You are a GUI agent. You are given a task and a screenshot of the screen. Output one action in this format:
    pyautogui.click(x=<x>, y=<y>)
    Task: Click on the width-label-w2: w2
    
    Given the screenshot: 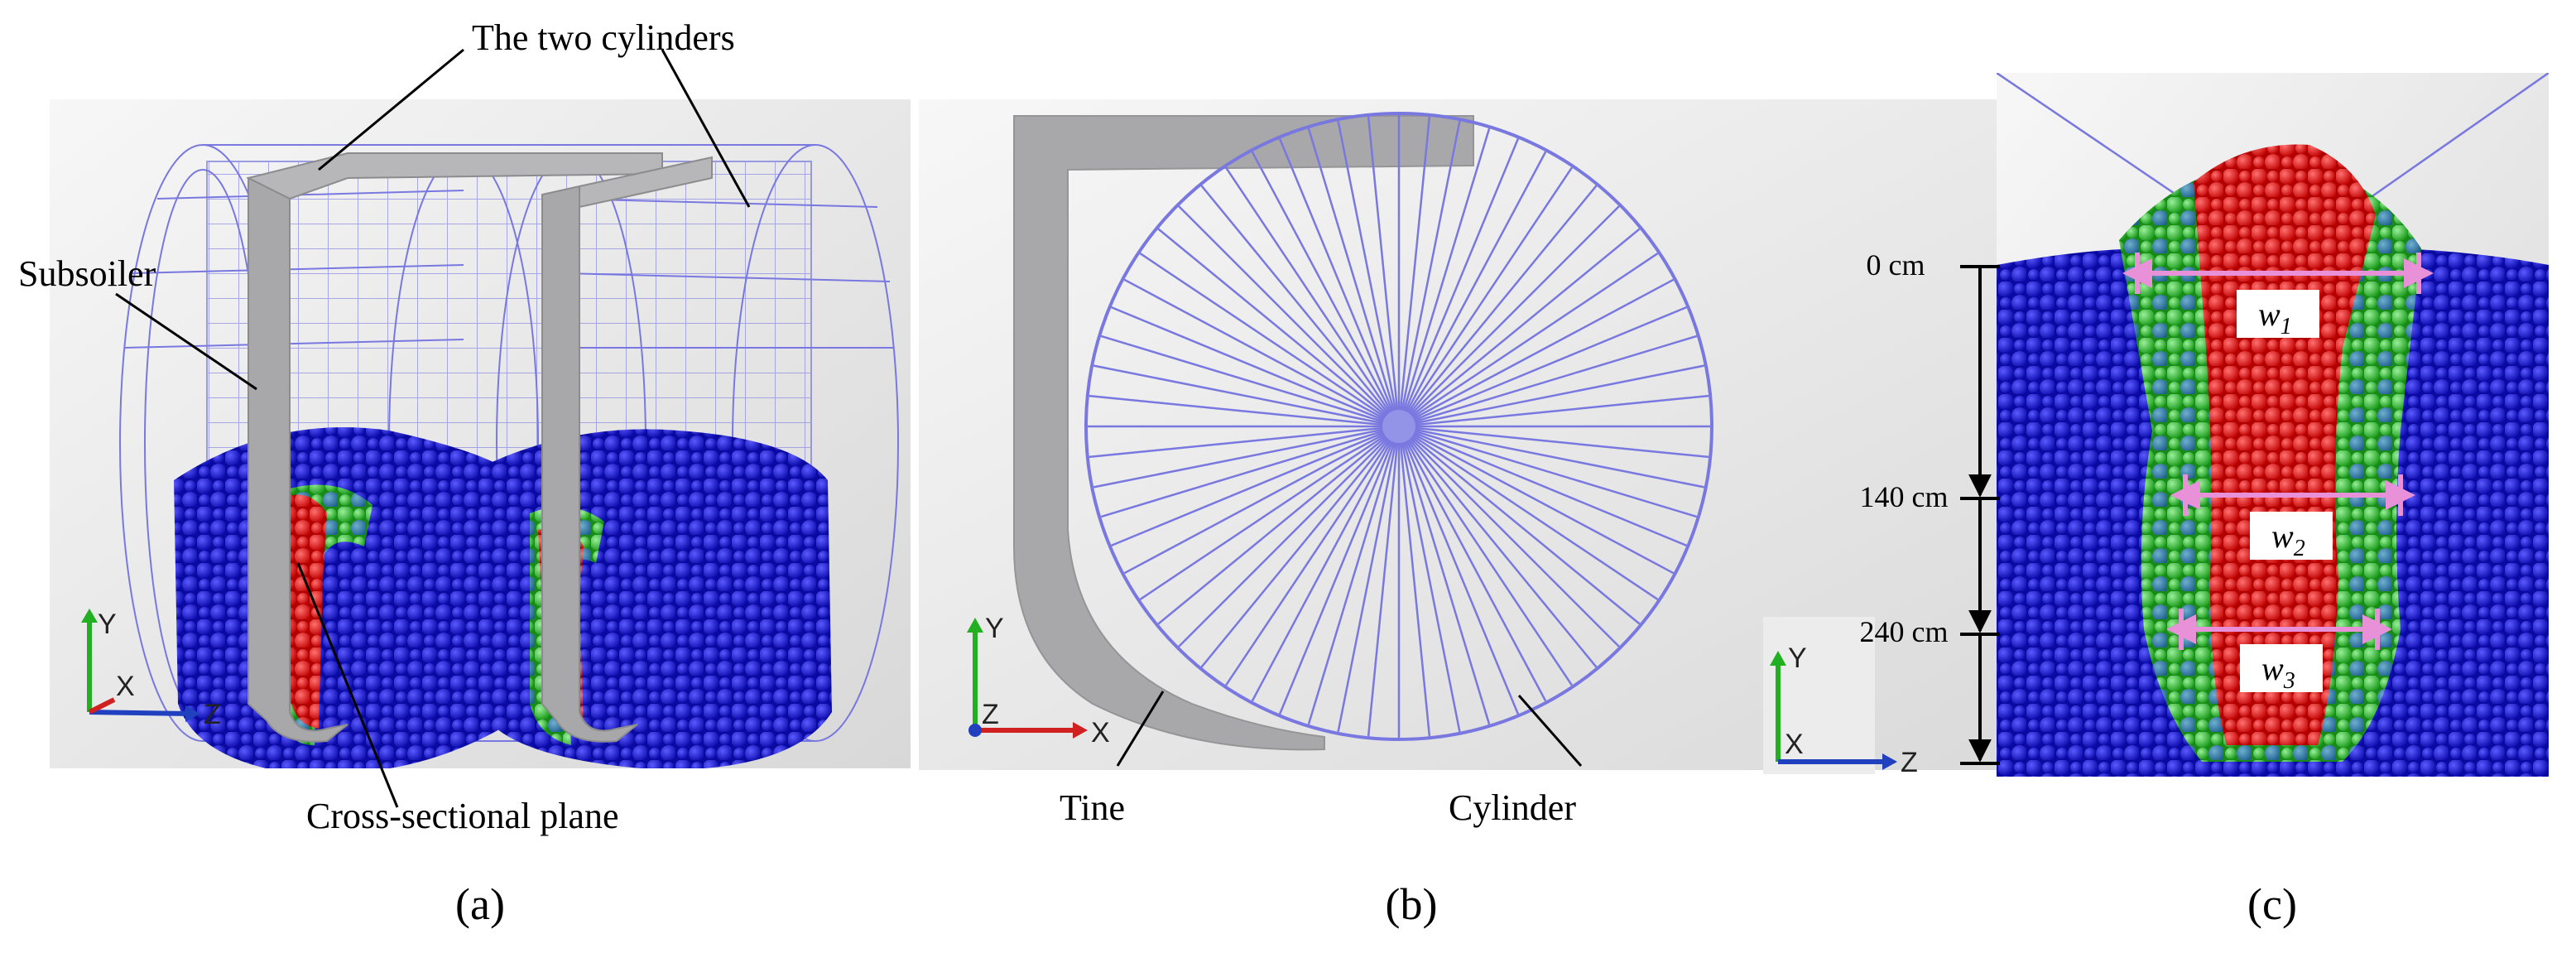 What is the action you would take?
    pyautogui.click(x=2291, y=537)
    